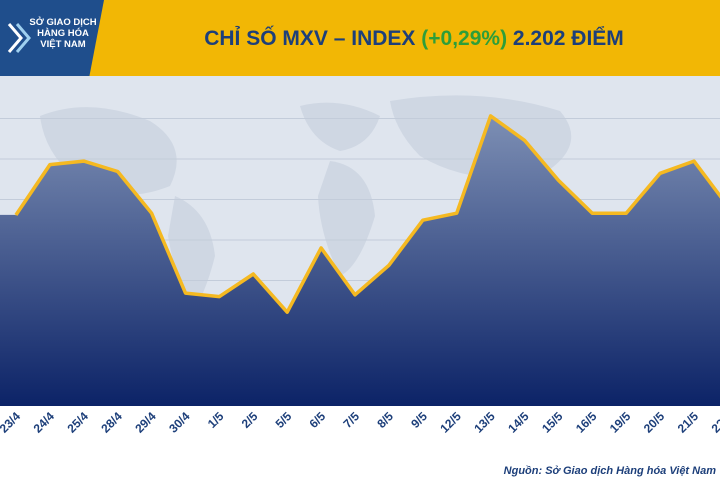  What do you see at coordinates (310, 38) in the screenshot?
I see `title-prefix: CHỈ SỐ MXV – INDEX` at bounding box center [310, 38].